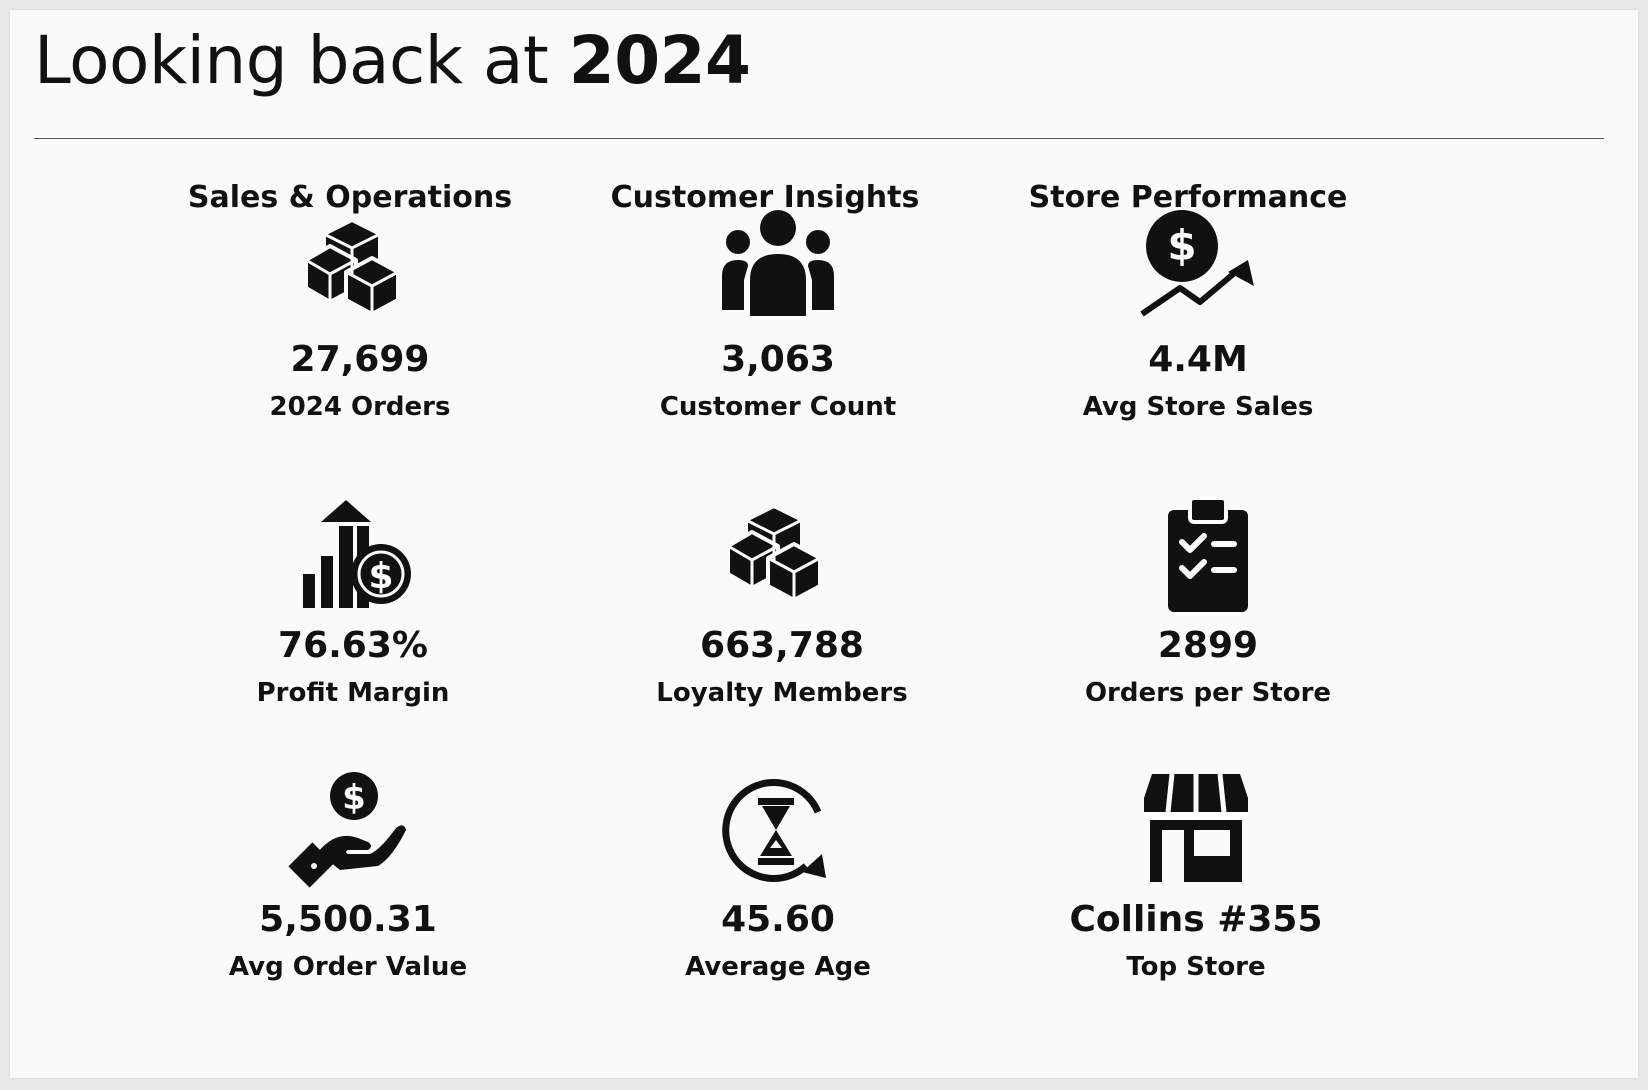 The width and height of the screenshot is (1648, 1090). Describe the element at coordinates (1196, 919) in the screenshot. I see `top-store-value: Collins #355` at that location.